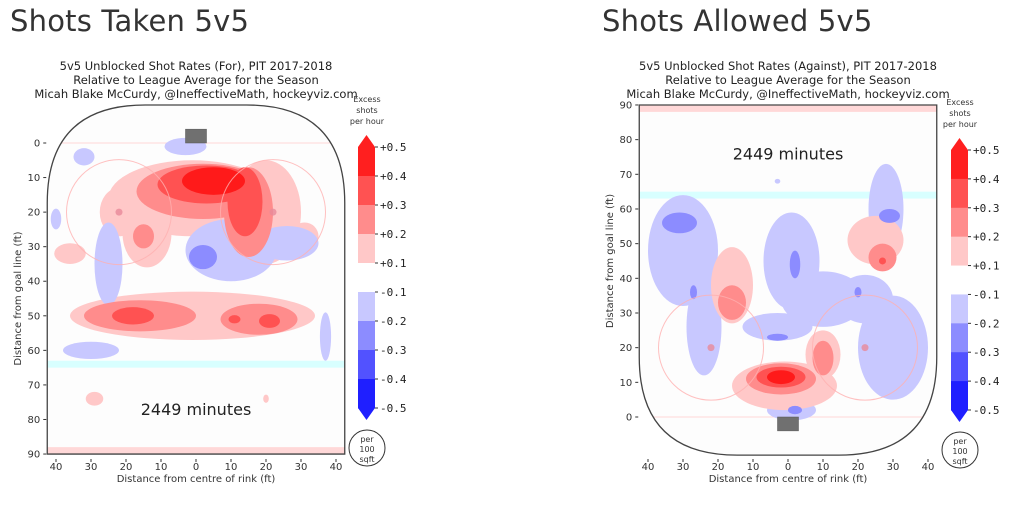  What do you see at coordinates (626, 175) in the screenshot?
I see `y-tick-label: 70` at bounding box center [626, 175].